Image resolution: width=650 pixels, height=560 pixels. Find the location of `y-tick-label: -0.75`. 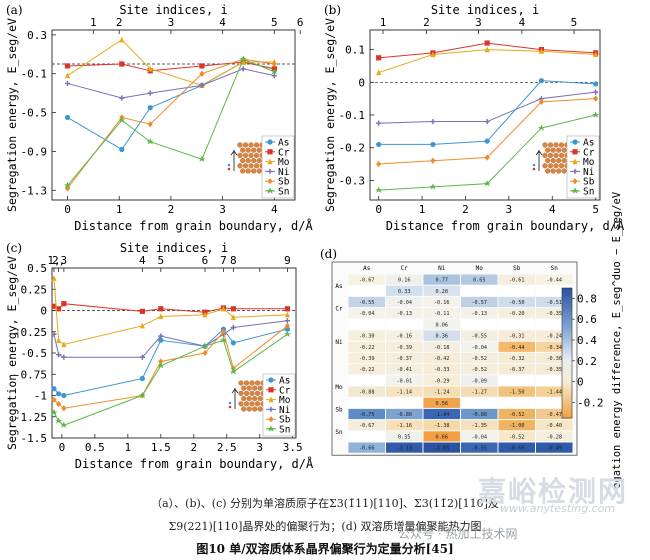

y-tick-label: -0.75 is located at coordinates (30, 374).